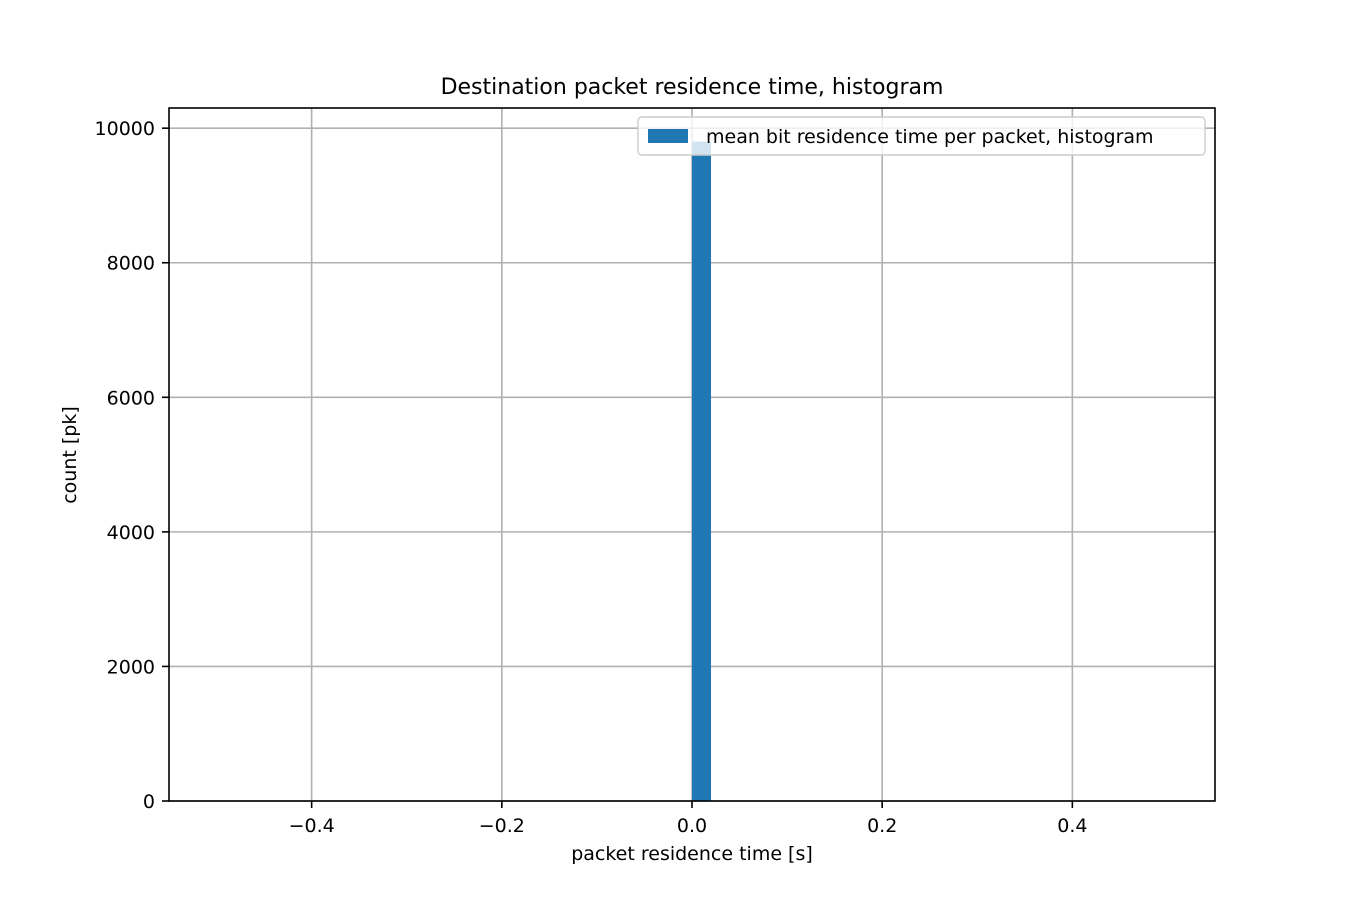 This screenshot has width=1350, height=905. I want to click on y-axis-label: count [pk], so click(70, 455).